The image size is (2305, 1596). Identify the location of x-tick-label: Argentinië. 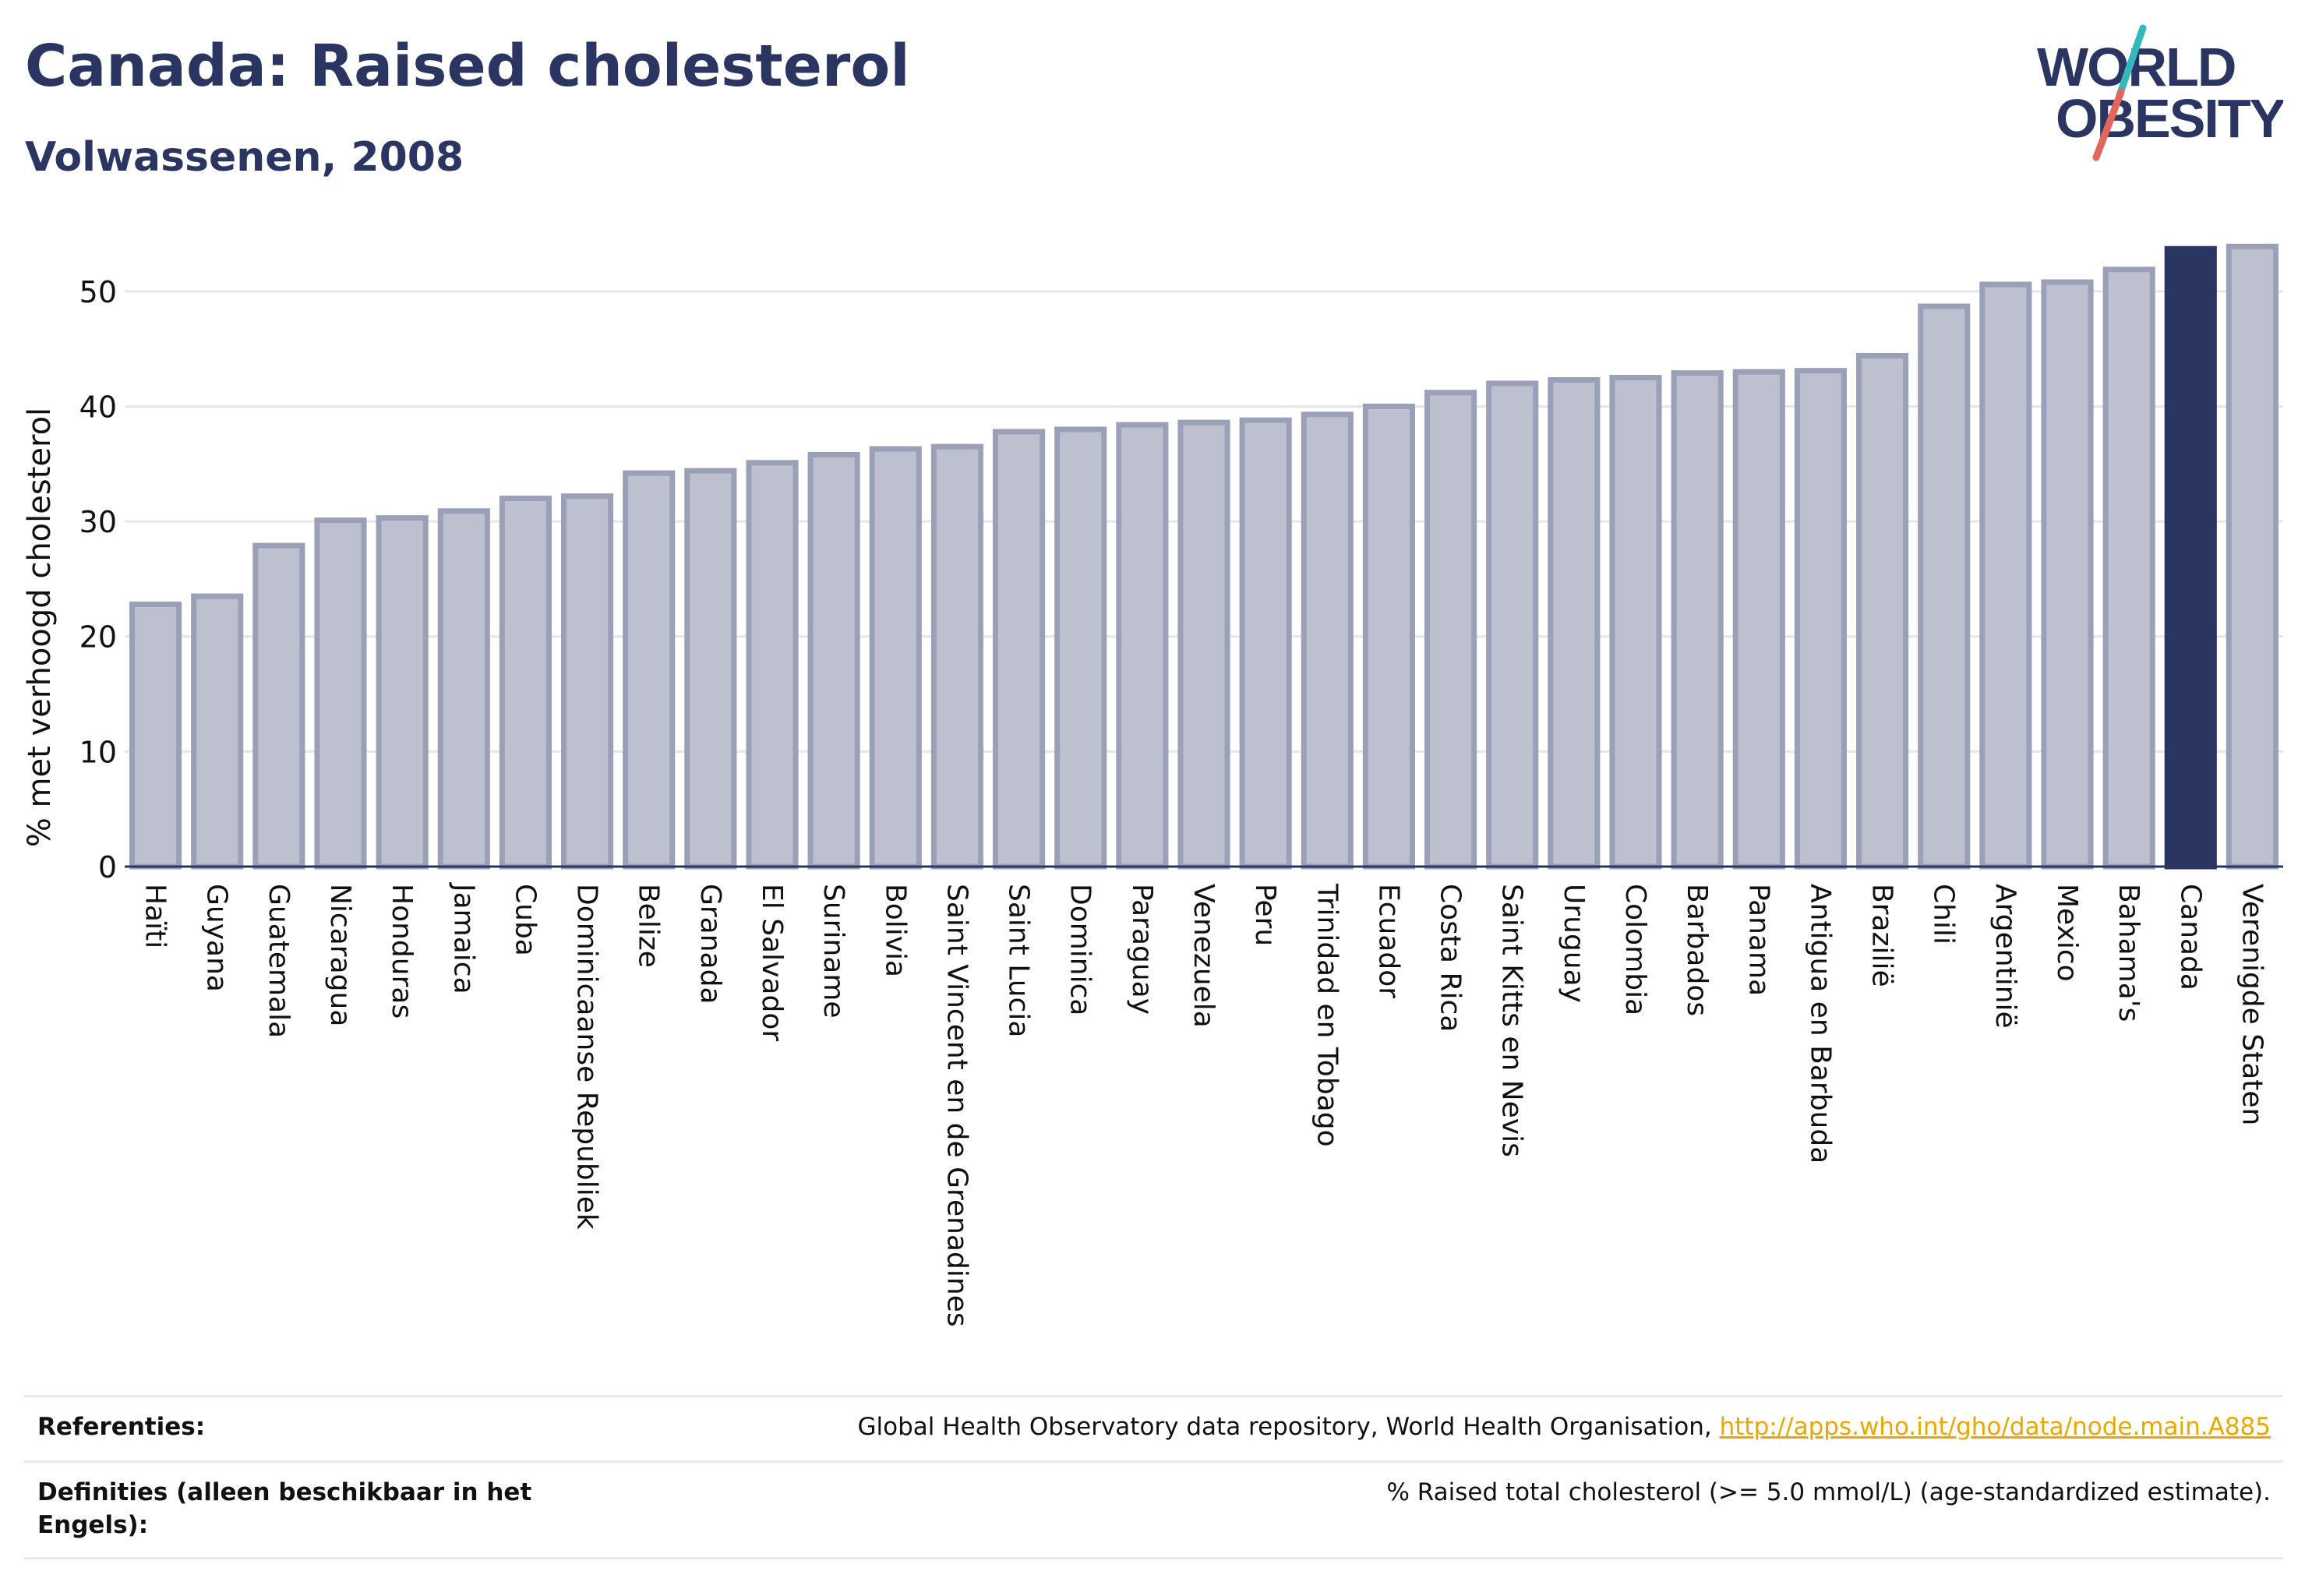
(2005, 956).